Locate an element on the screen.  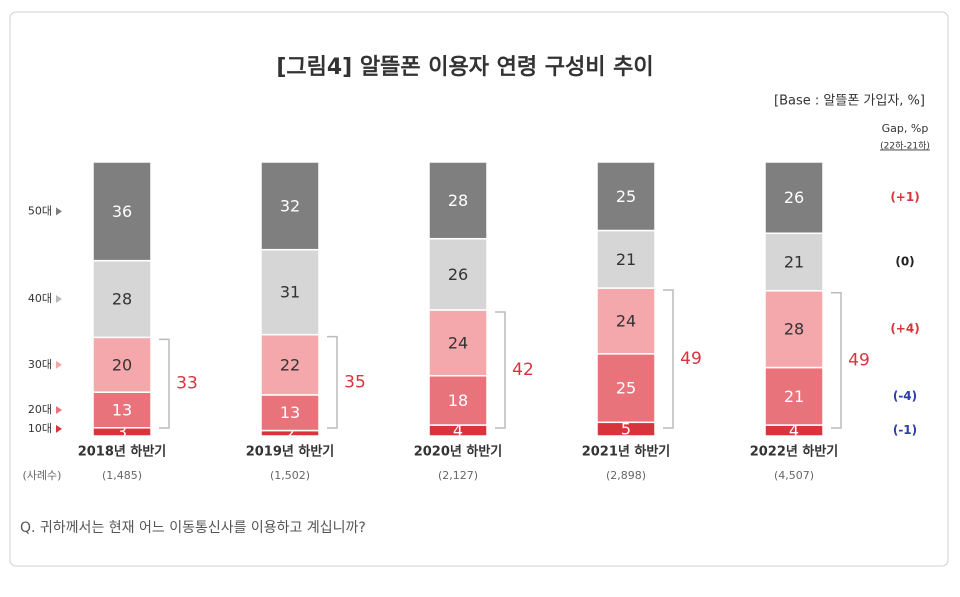
x-tick-label: 2019년 하반기 is located at coordinates (290, 452).